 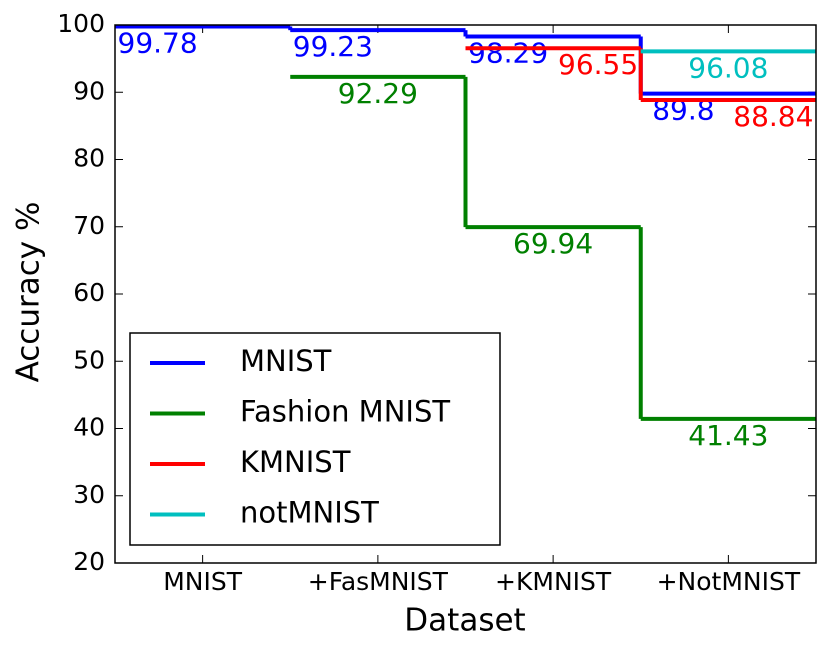 I want to click on x-tick-label: +FasMNIST, so click(x=378, y=581).